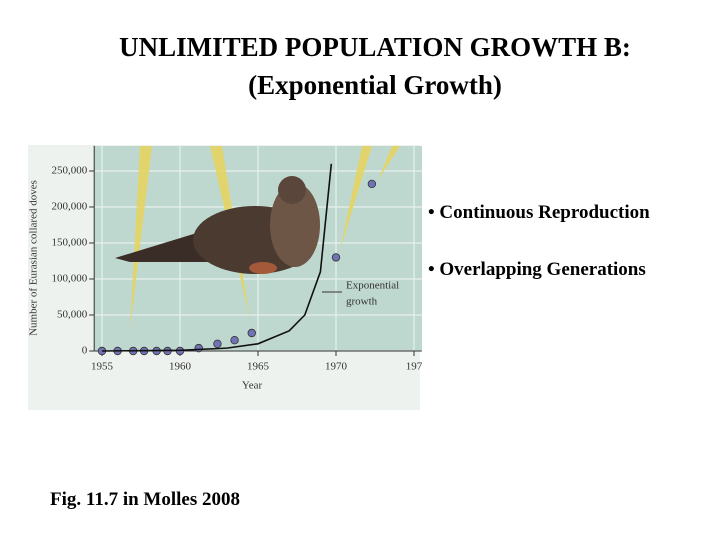  I want to click on x-tick-label: 1955, so click(102, 367).